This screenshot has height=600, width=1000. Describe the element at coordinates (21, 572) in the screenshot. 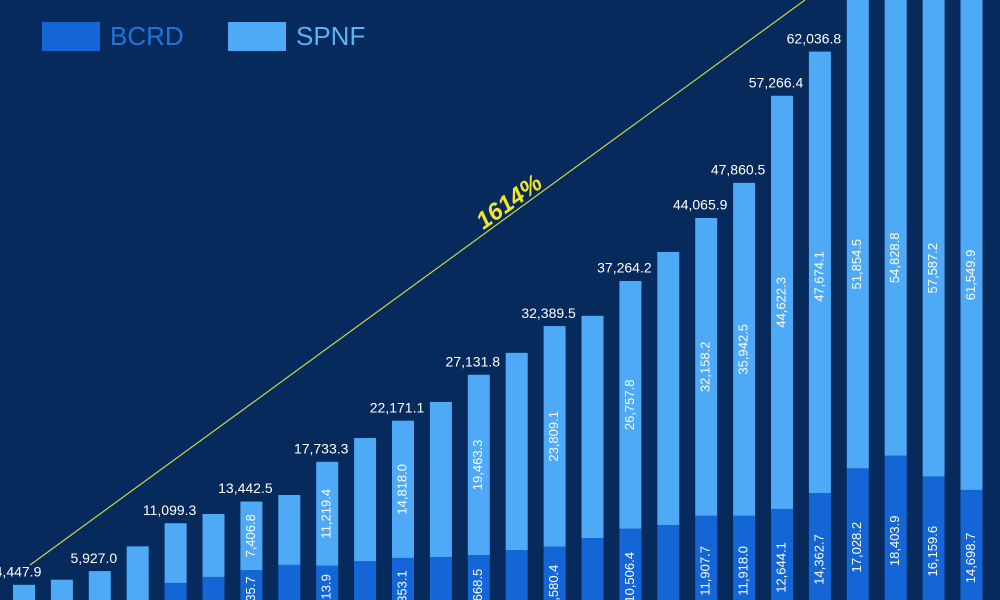

I see `total-label: 4,447.9` at that location.